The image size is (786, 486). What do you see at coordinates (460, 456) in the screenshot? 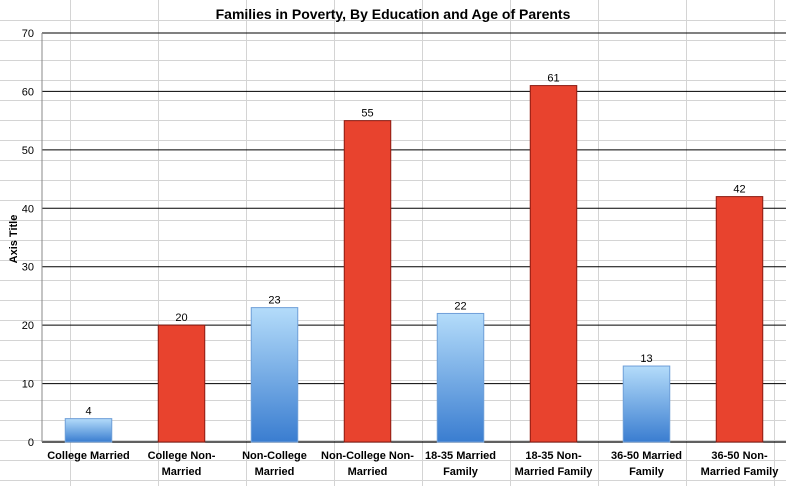
I see `x-tick-label: 18-35 Married` at bounding box center [460, 456].